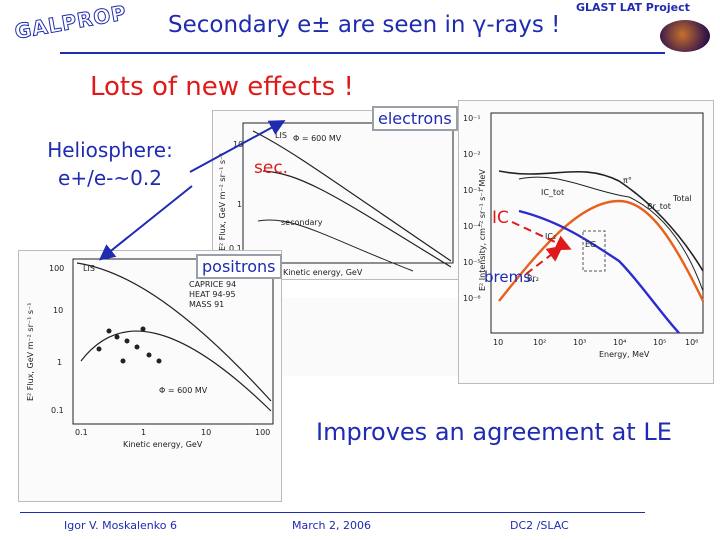 The height and width of the screenshot is (540, 720). I want to click on brems-label: brems., so click(510, 277).